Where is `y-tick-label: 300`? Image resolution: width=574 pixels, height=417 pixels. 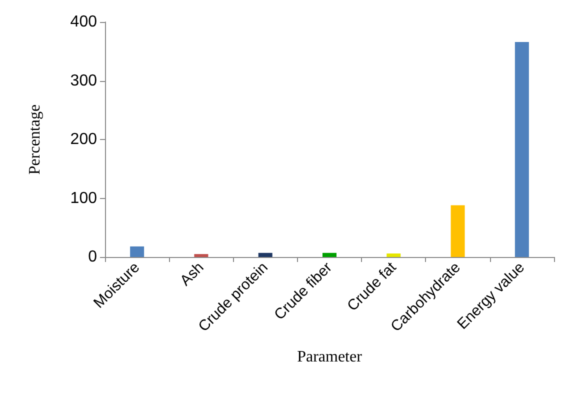 y-tick-label: 300 is located at coordinates (84, 81).